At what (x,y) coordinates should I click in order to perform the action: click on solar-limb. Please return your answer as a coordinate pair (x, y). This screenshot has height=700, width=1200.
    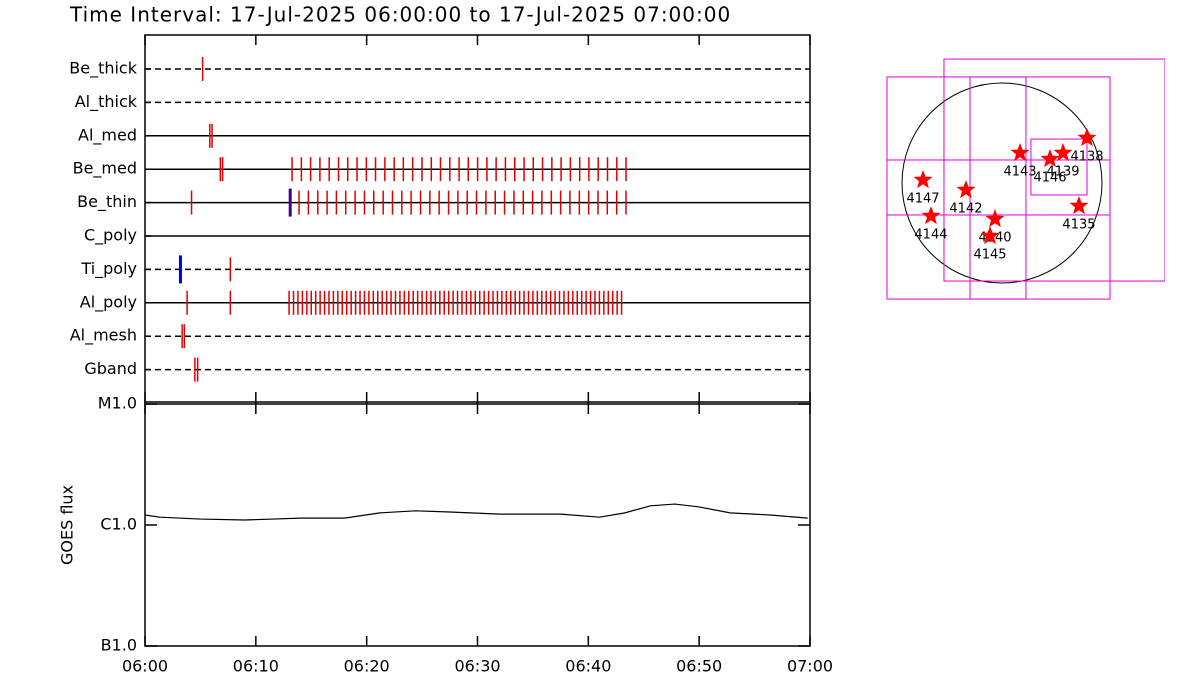
    Looking at the image, I should click on (1002, 183).